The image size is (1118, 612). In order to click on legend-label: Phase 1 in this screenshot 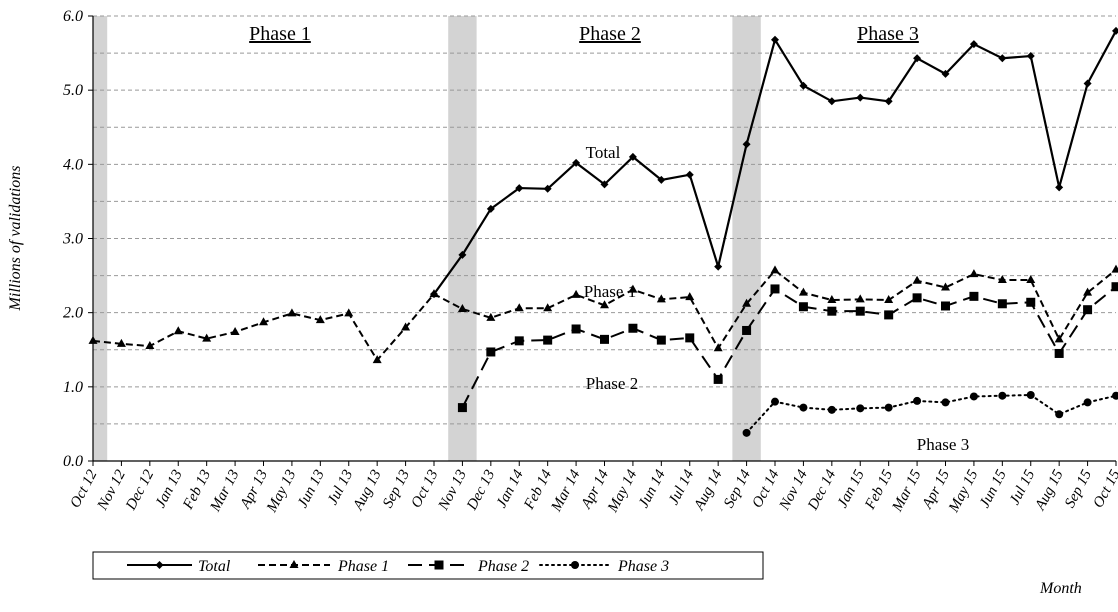, I will do `click(363, 566)`.